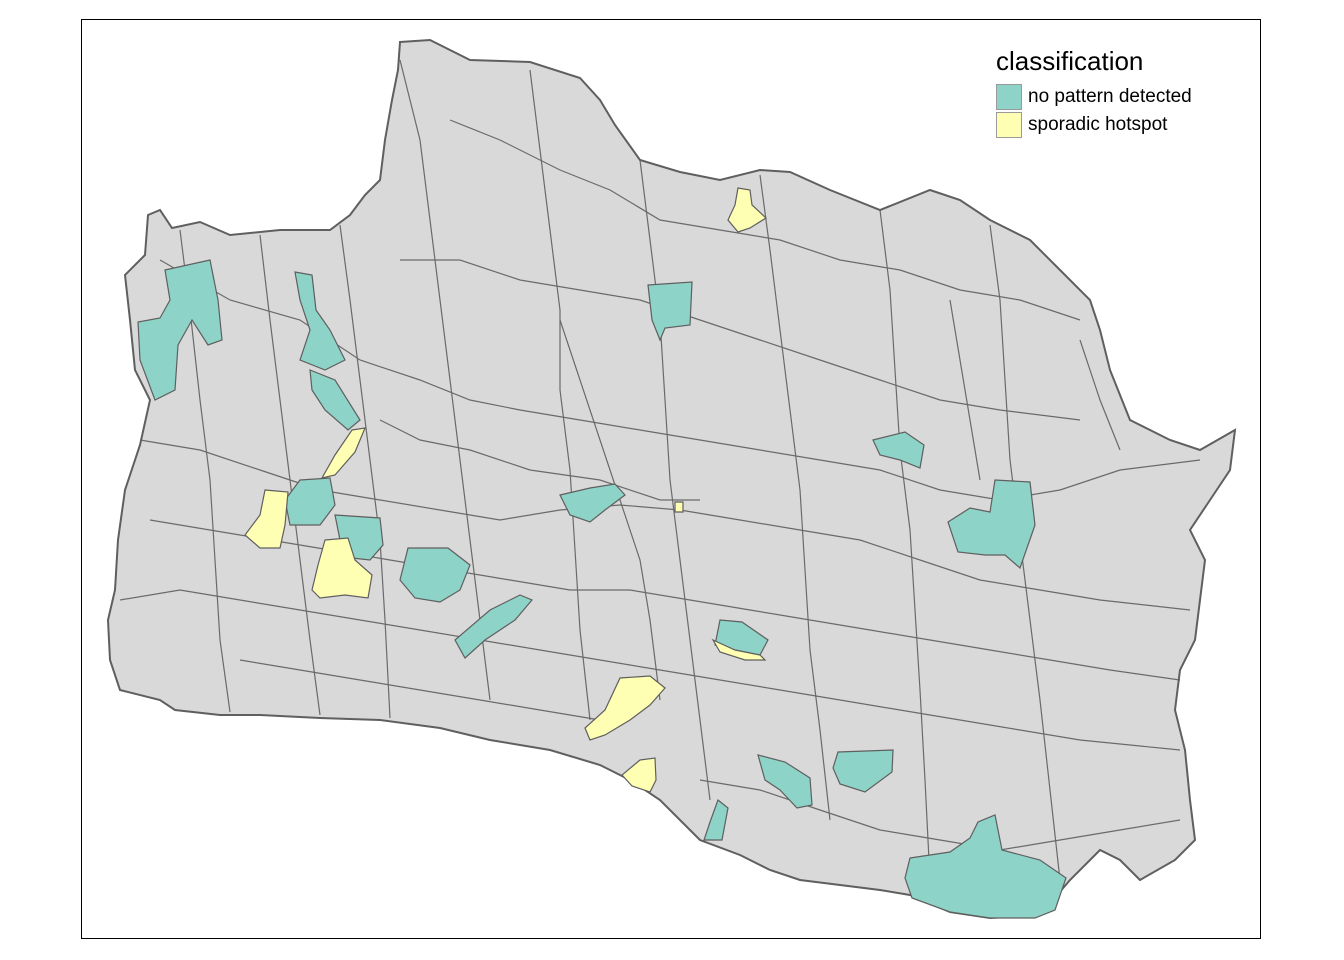 This screenshot has height=960, width=1344. Describe the element at coordinates (1009, 125) in the screenshot. I see `legend-swatch-sporadic-hotspot` at that location.